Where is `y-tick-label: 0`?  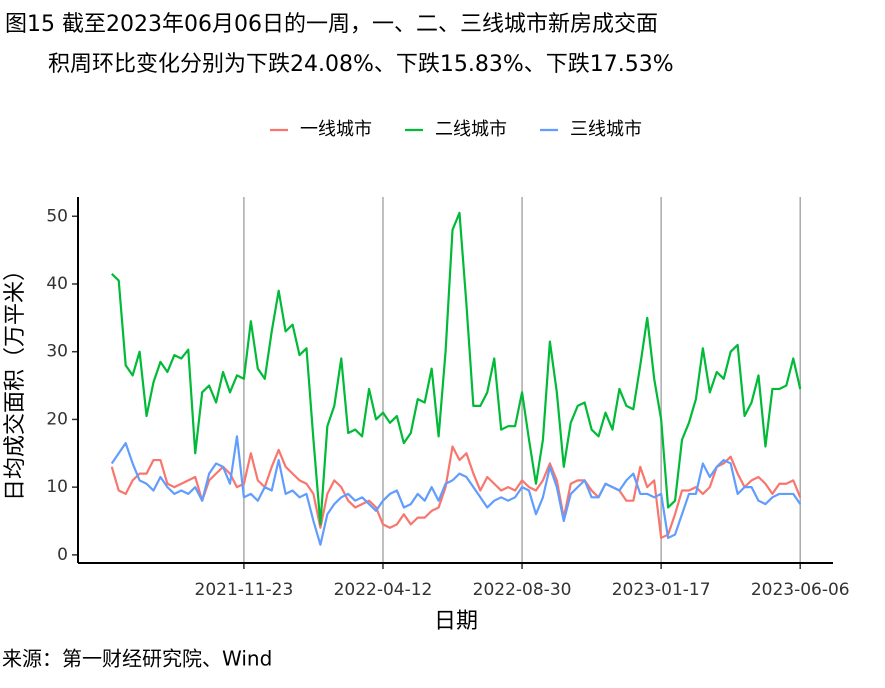
y-tick-label: 0 is located at coordinates (62, 555).